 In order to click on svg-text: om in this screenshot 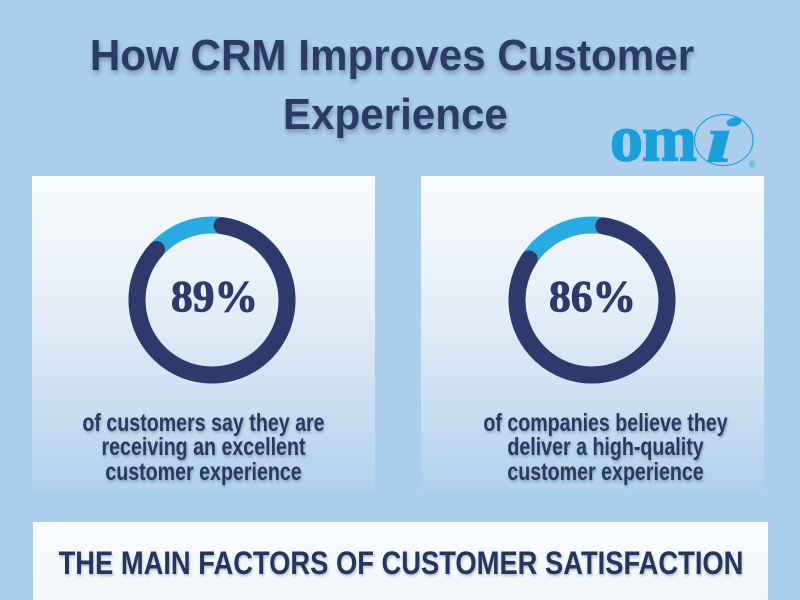, I will do `click(653, 138)`.